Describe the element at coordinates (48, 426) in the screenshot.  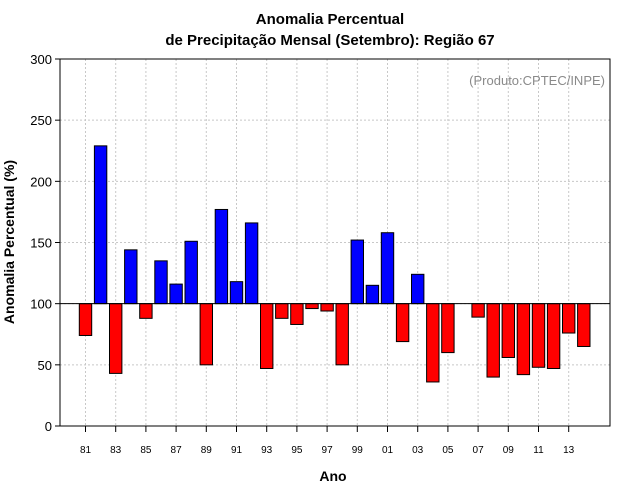
I see `y-tick-label: 0` at that location.